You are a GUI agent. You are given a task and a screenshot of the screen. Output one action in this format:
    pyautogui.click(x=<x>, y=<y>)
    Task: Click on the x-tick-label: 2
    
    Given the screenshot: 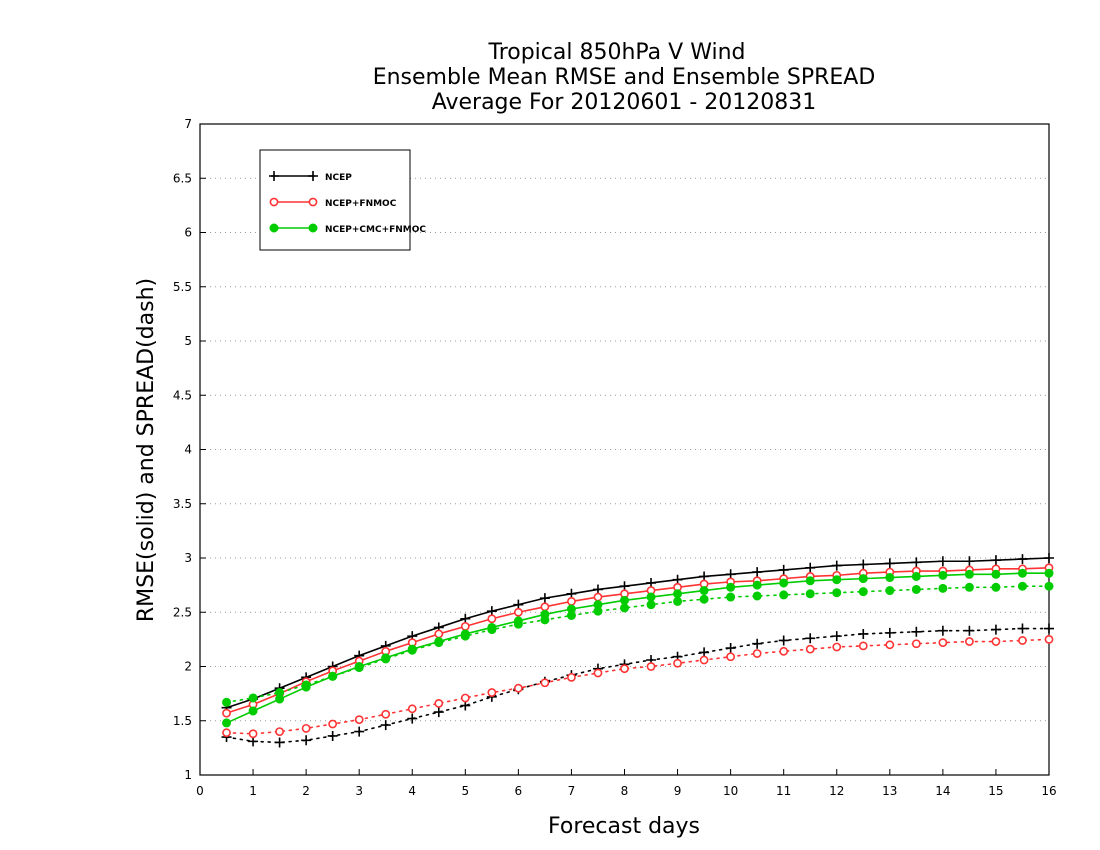 What is the action you would take?
    pyautogui.click(x=306, y=791)
    